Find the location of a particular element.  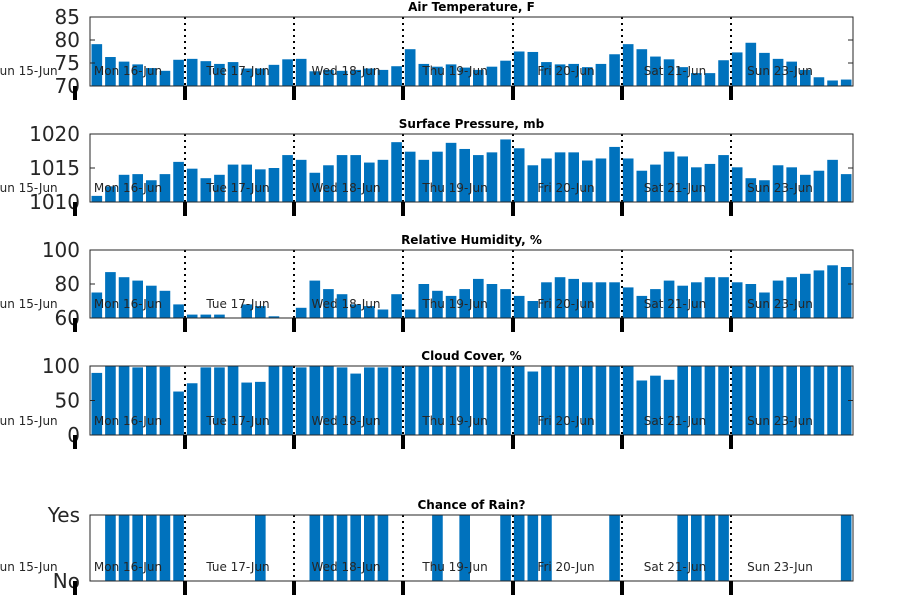

xtick-label: Sat 21-Jun is located at coordinates (675, 188).